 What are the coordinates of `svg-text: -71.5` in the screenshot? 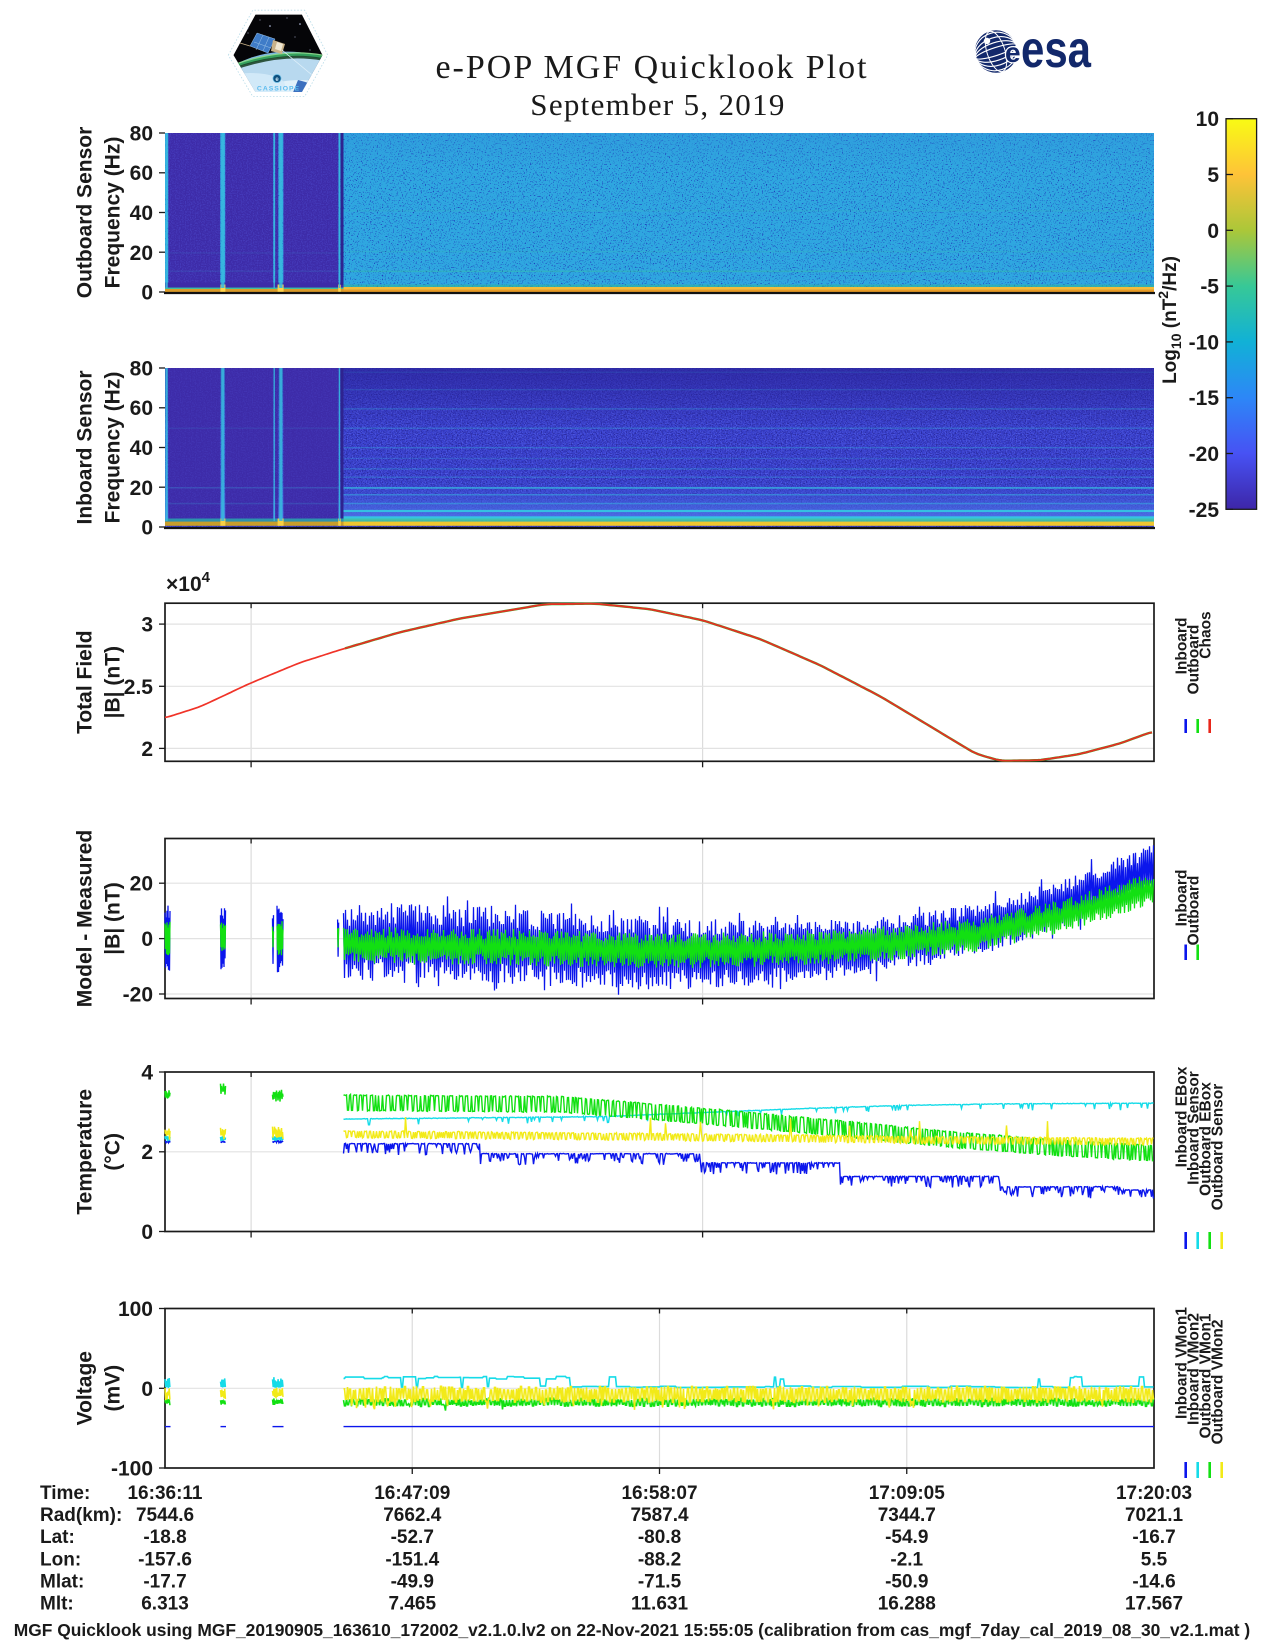 It's located at (660, 1581).